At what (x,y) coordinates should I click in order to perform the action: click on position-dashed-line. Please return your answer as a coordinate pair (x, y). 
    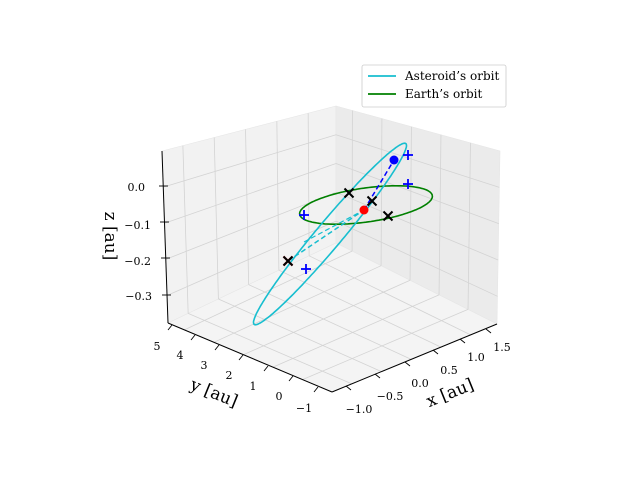
    Looking at the image, I should click on (379, 185).